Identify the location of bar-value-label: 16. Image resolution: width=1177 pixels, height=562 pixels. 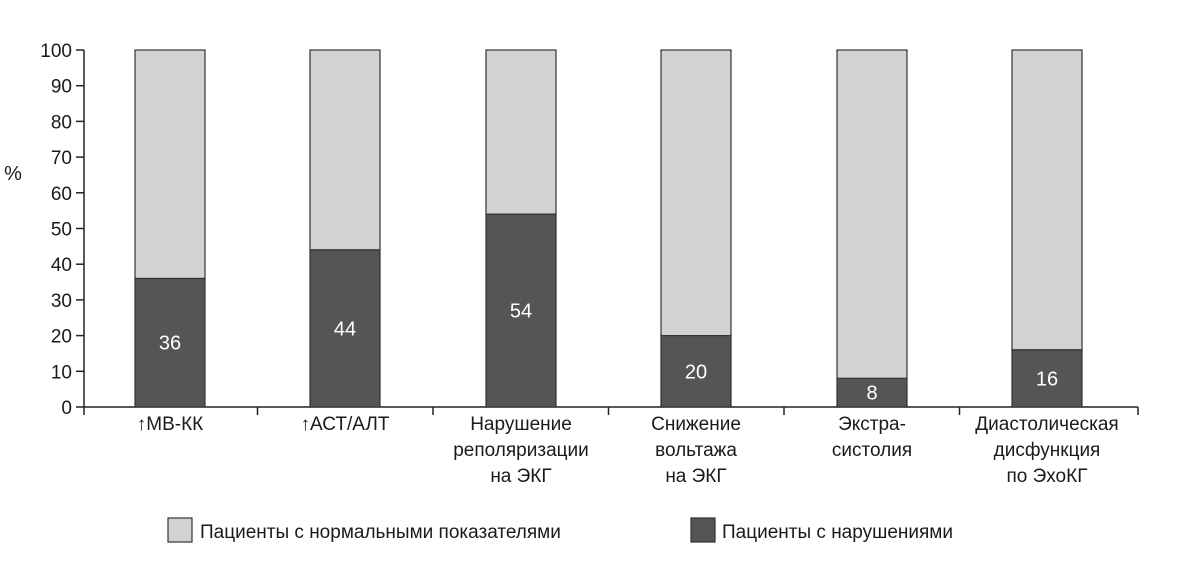
(1047, 379).